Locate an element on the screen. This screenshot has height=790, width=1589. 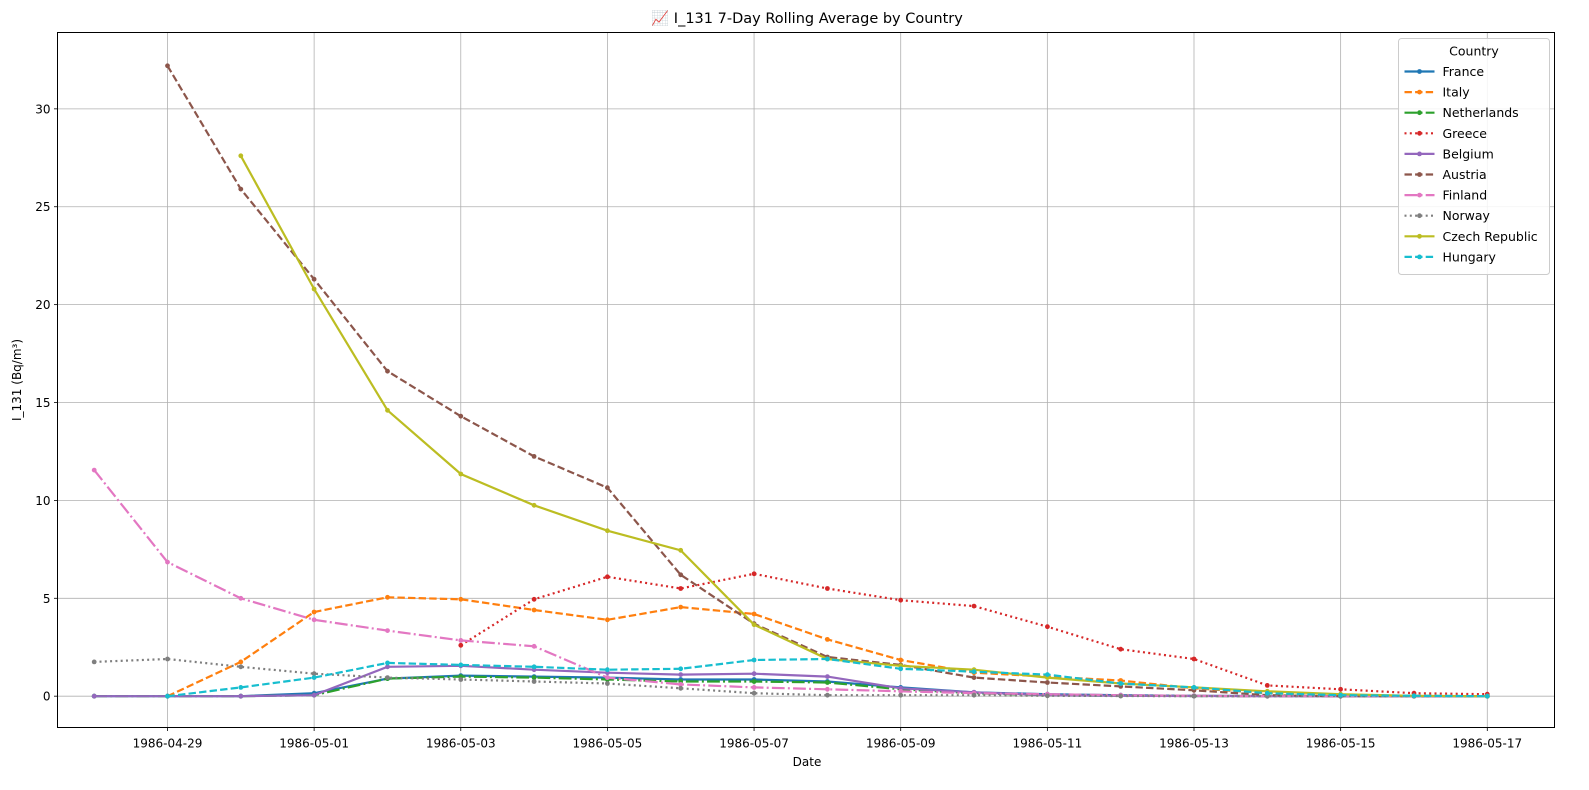
legend-item-belgium: Belgium is located at coordinates (1449, 153).